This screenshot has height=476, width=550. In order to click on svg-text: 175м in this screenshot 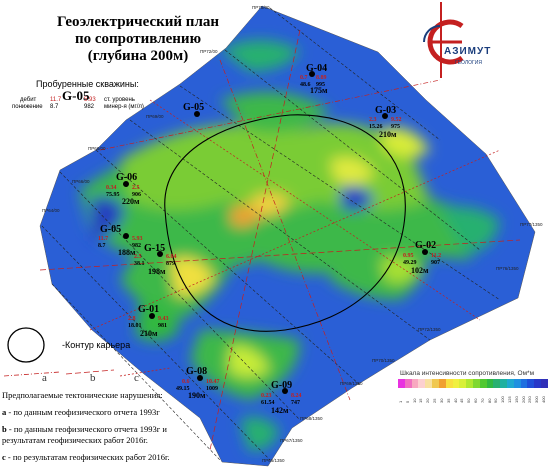, I will do `click(319, 90)`.